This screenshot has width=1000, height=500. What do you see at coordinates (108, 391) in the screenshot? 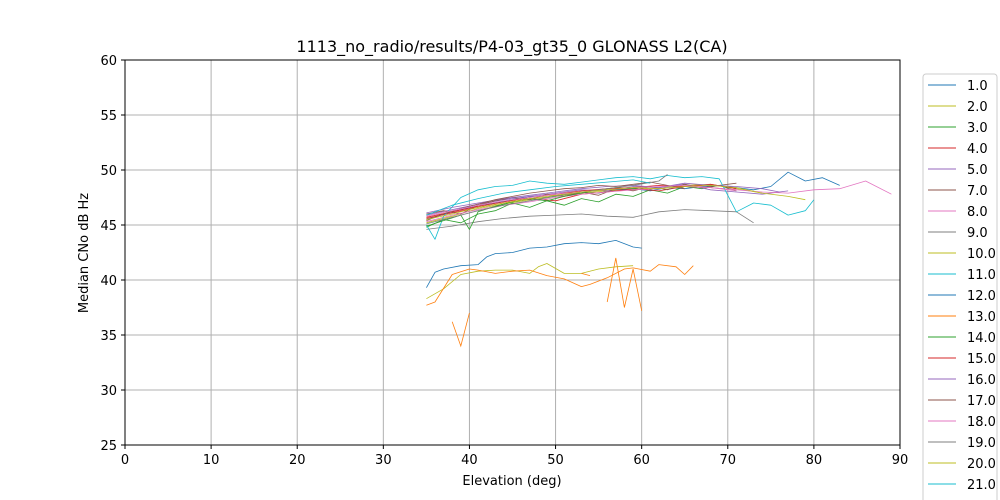
I see `y-tick-label: 30` at bounding box center [108, 391].